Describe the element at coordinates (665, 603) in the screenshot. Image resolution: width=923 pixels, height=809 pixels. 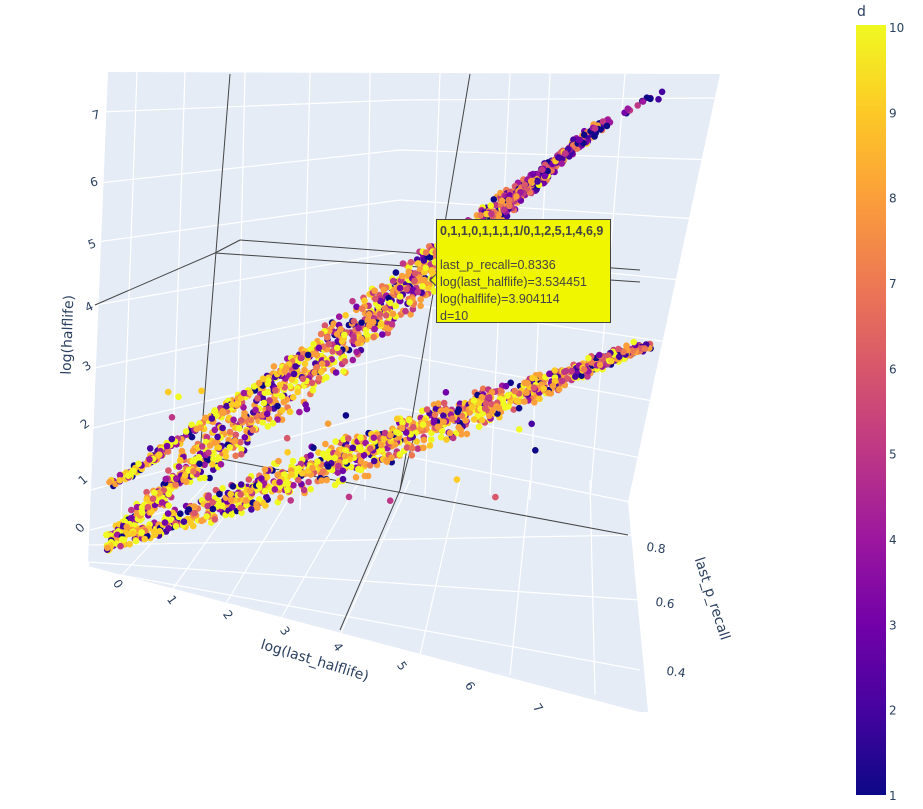
I see `svg-text: 0.6` at that location.